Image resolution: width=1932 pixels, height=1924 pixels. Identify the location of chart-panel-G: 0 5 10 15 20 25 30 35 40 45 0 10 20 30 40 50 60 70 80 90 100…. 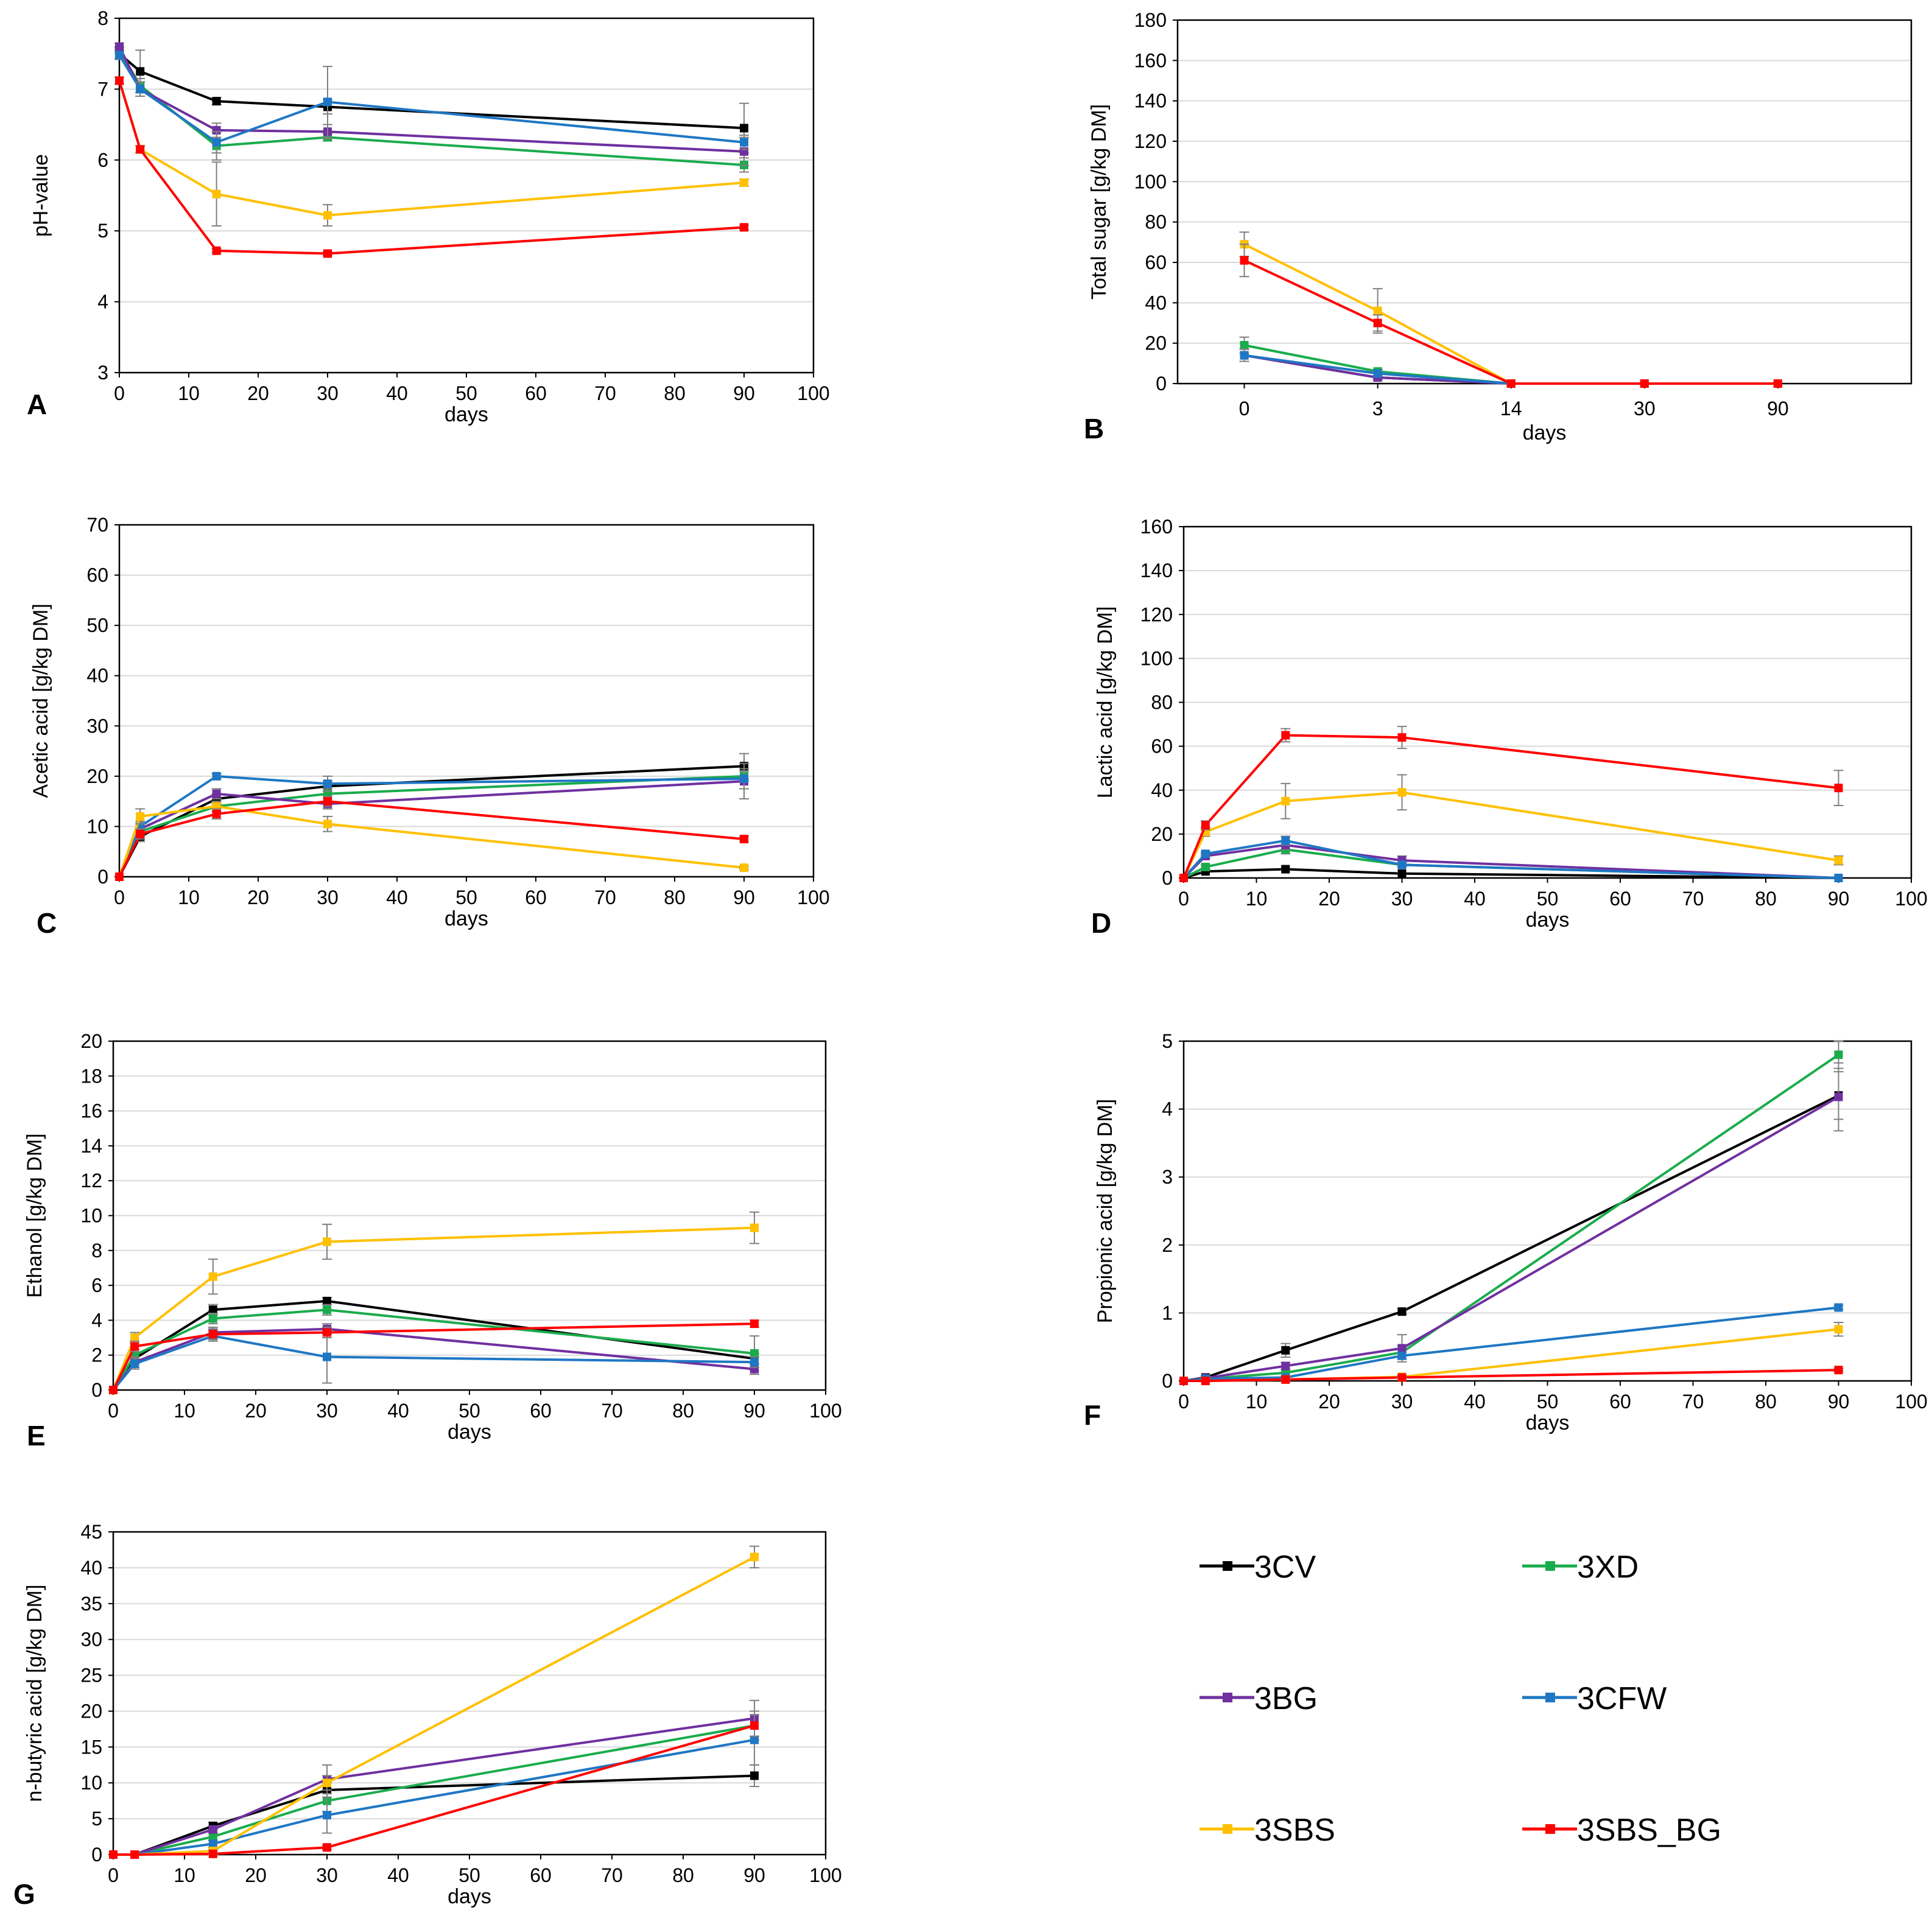
(428, 1716).